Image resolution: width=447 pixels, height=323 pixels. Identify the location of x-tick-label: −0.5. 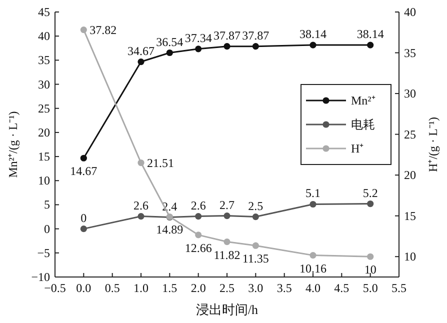
(55, 288).